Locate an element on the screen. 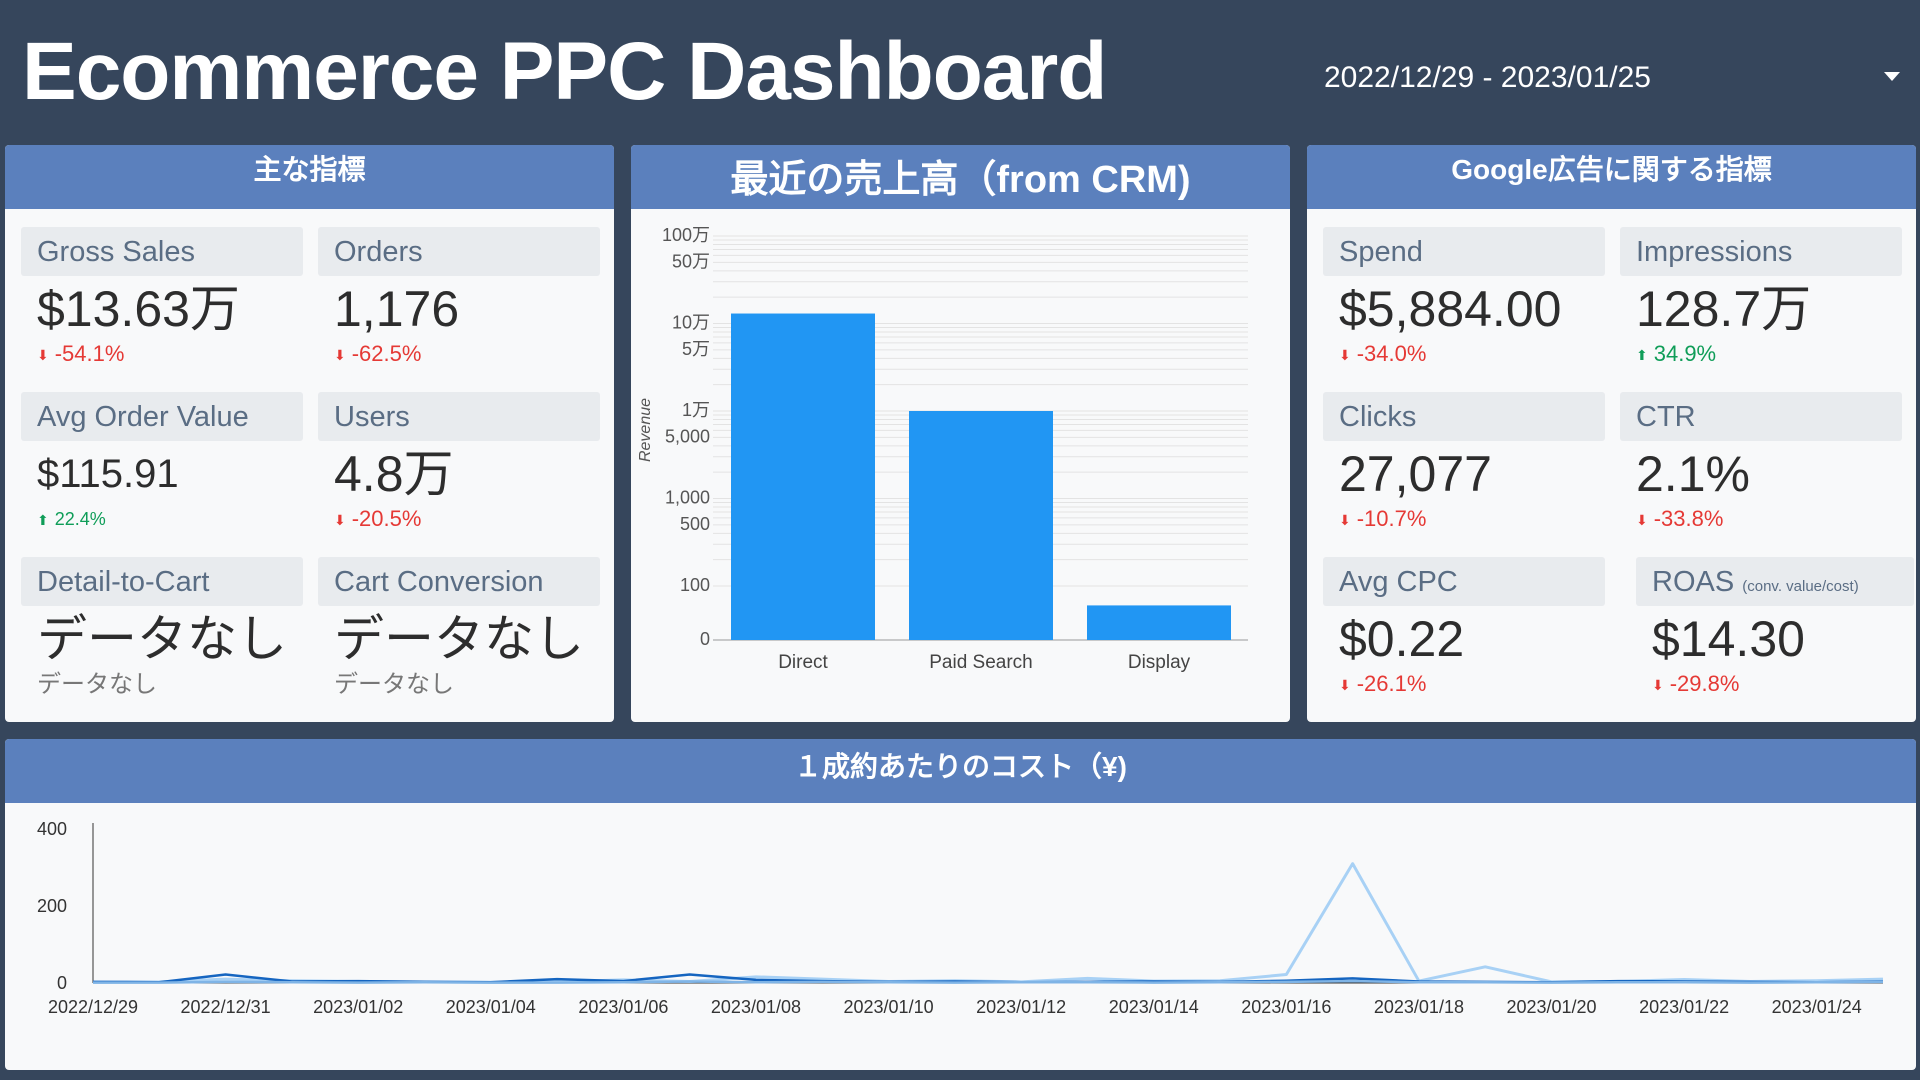  google-ads-title: Google広告に関する指標 is located at coordinates (1611, 177).